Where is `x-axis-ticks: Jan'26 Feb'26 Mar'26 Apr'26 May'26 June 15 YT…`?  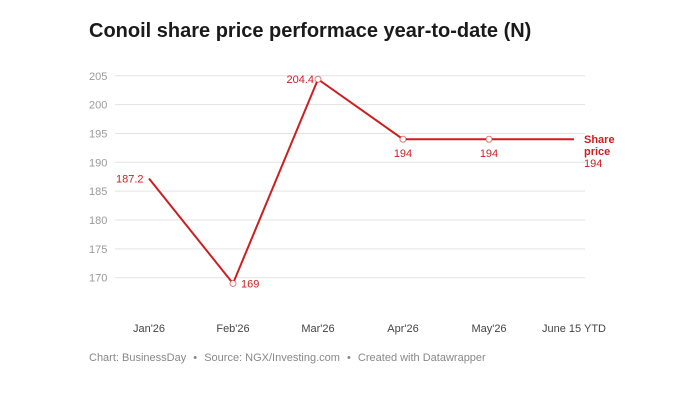 x-axis-ticks: Jan'26 Feb'26 Mar'26 Apr'26 May'26 June 15 YT… is located at coordinates (369, 329).